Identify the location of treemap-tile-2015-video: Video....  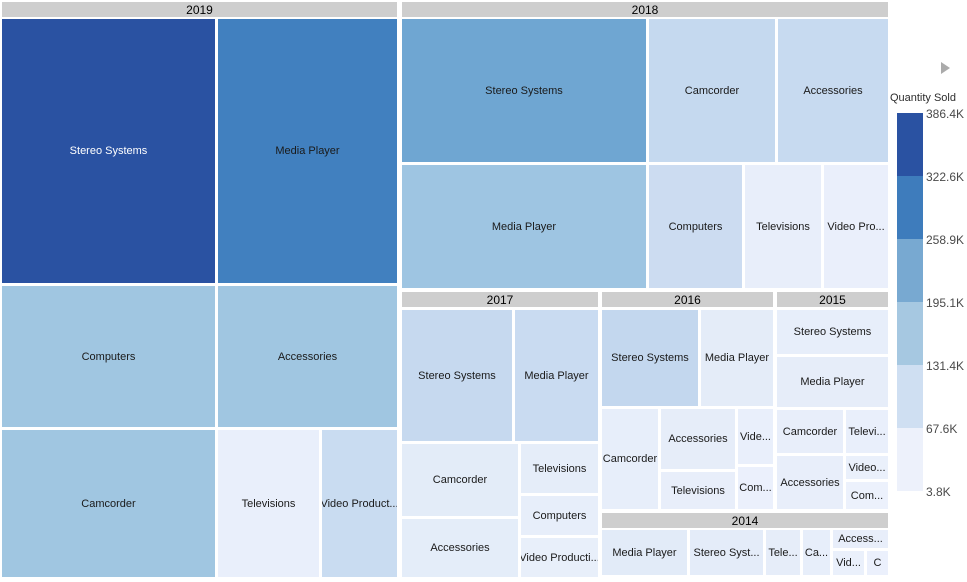
(867, 467).